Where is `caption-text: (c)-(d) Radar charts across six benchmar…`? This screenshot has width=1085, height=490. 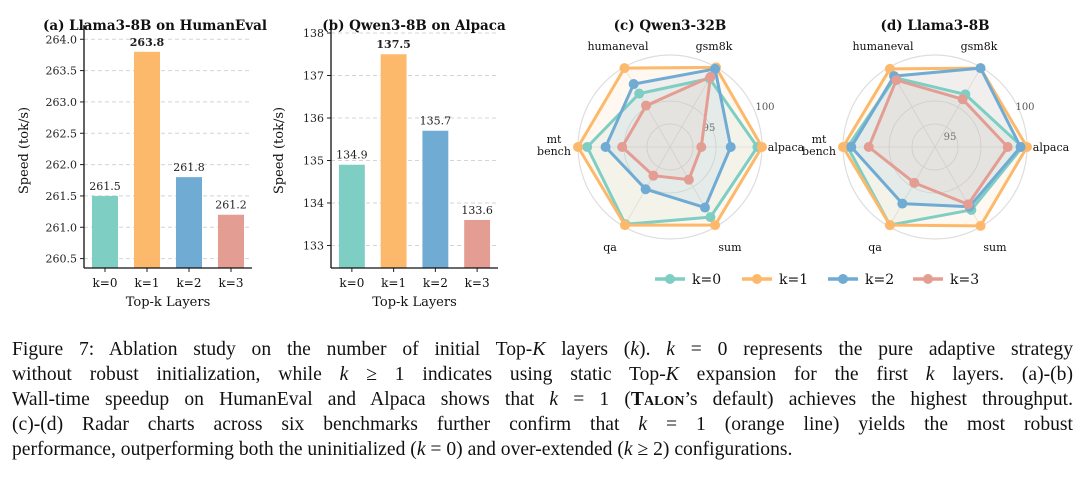
caption-text: (c)-(d) Radar charts across six benchmar… is located at coordinates (325, 424).